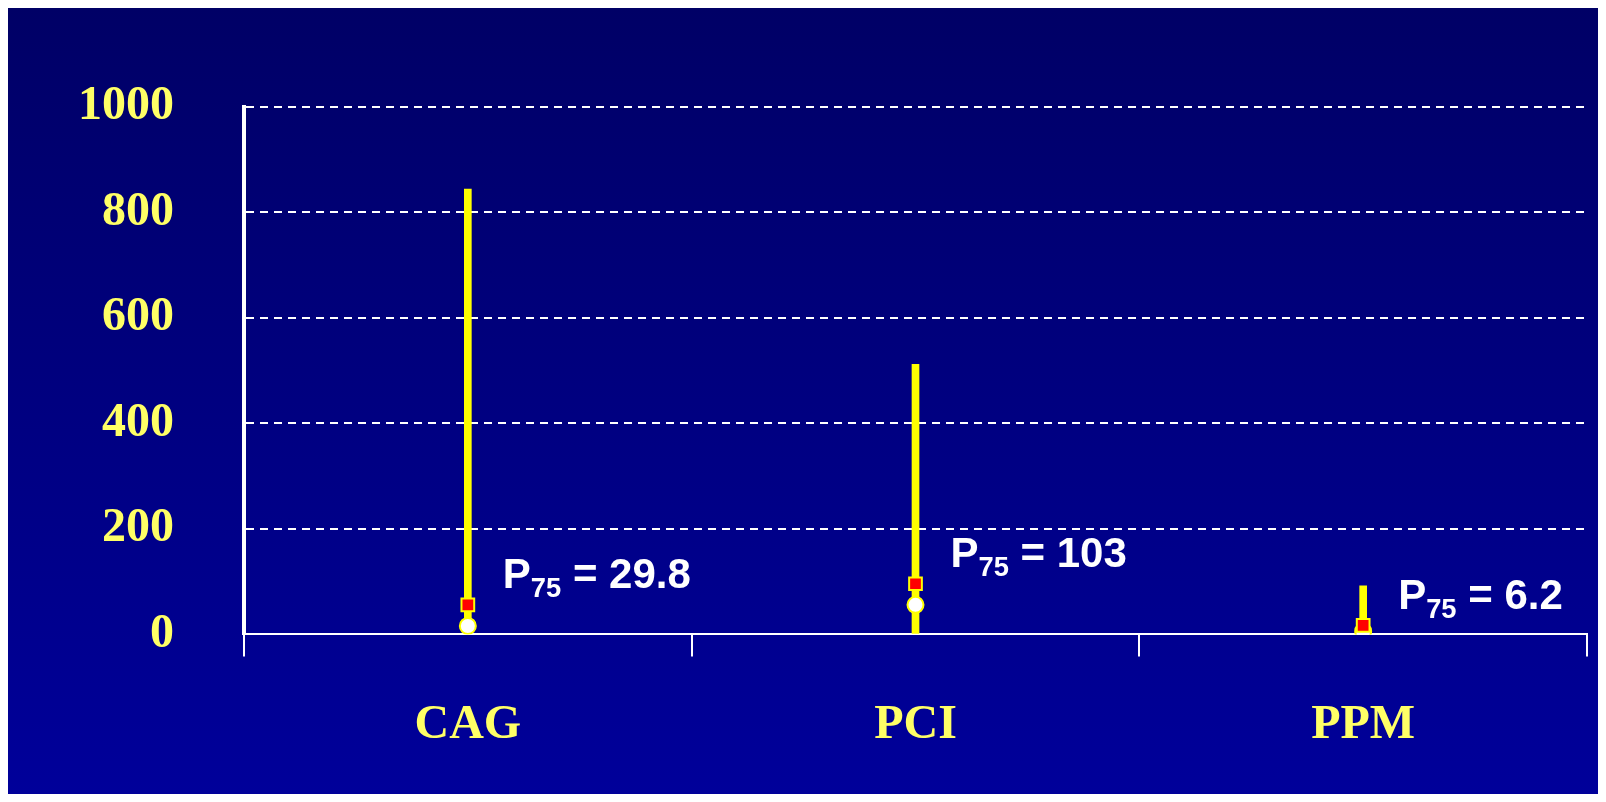 The width and height of the screenshot is (1606, 802). I want to click on y-tick-label: 800, so click(138, 208).